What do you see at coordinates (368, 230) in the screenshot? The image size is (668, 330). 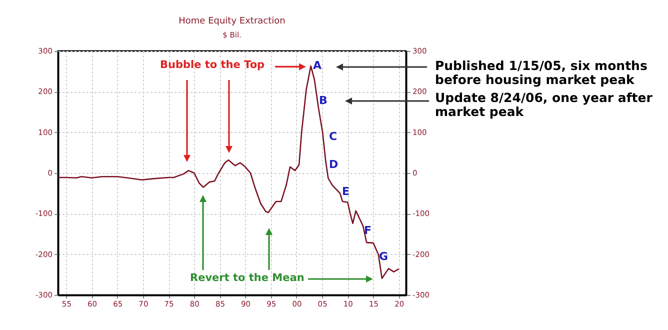 I see `annotation: F` at bounding box center [368, 230].